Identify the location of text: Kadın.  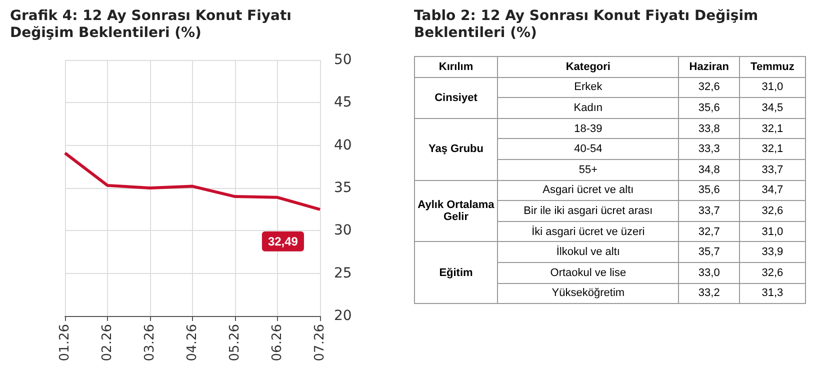
(588, 108).